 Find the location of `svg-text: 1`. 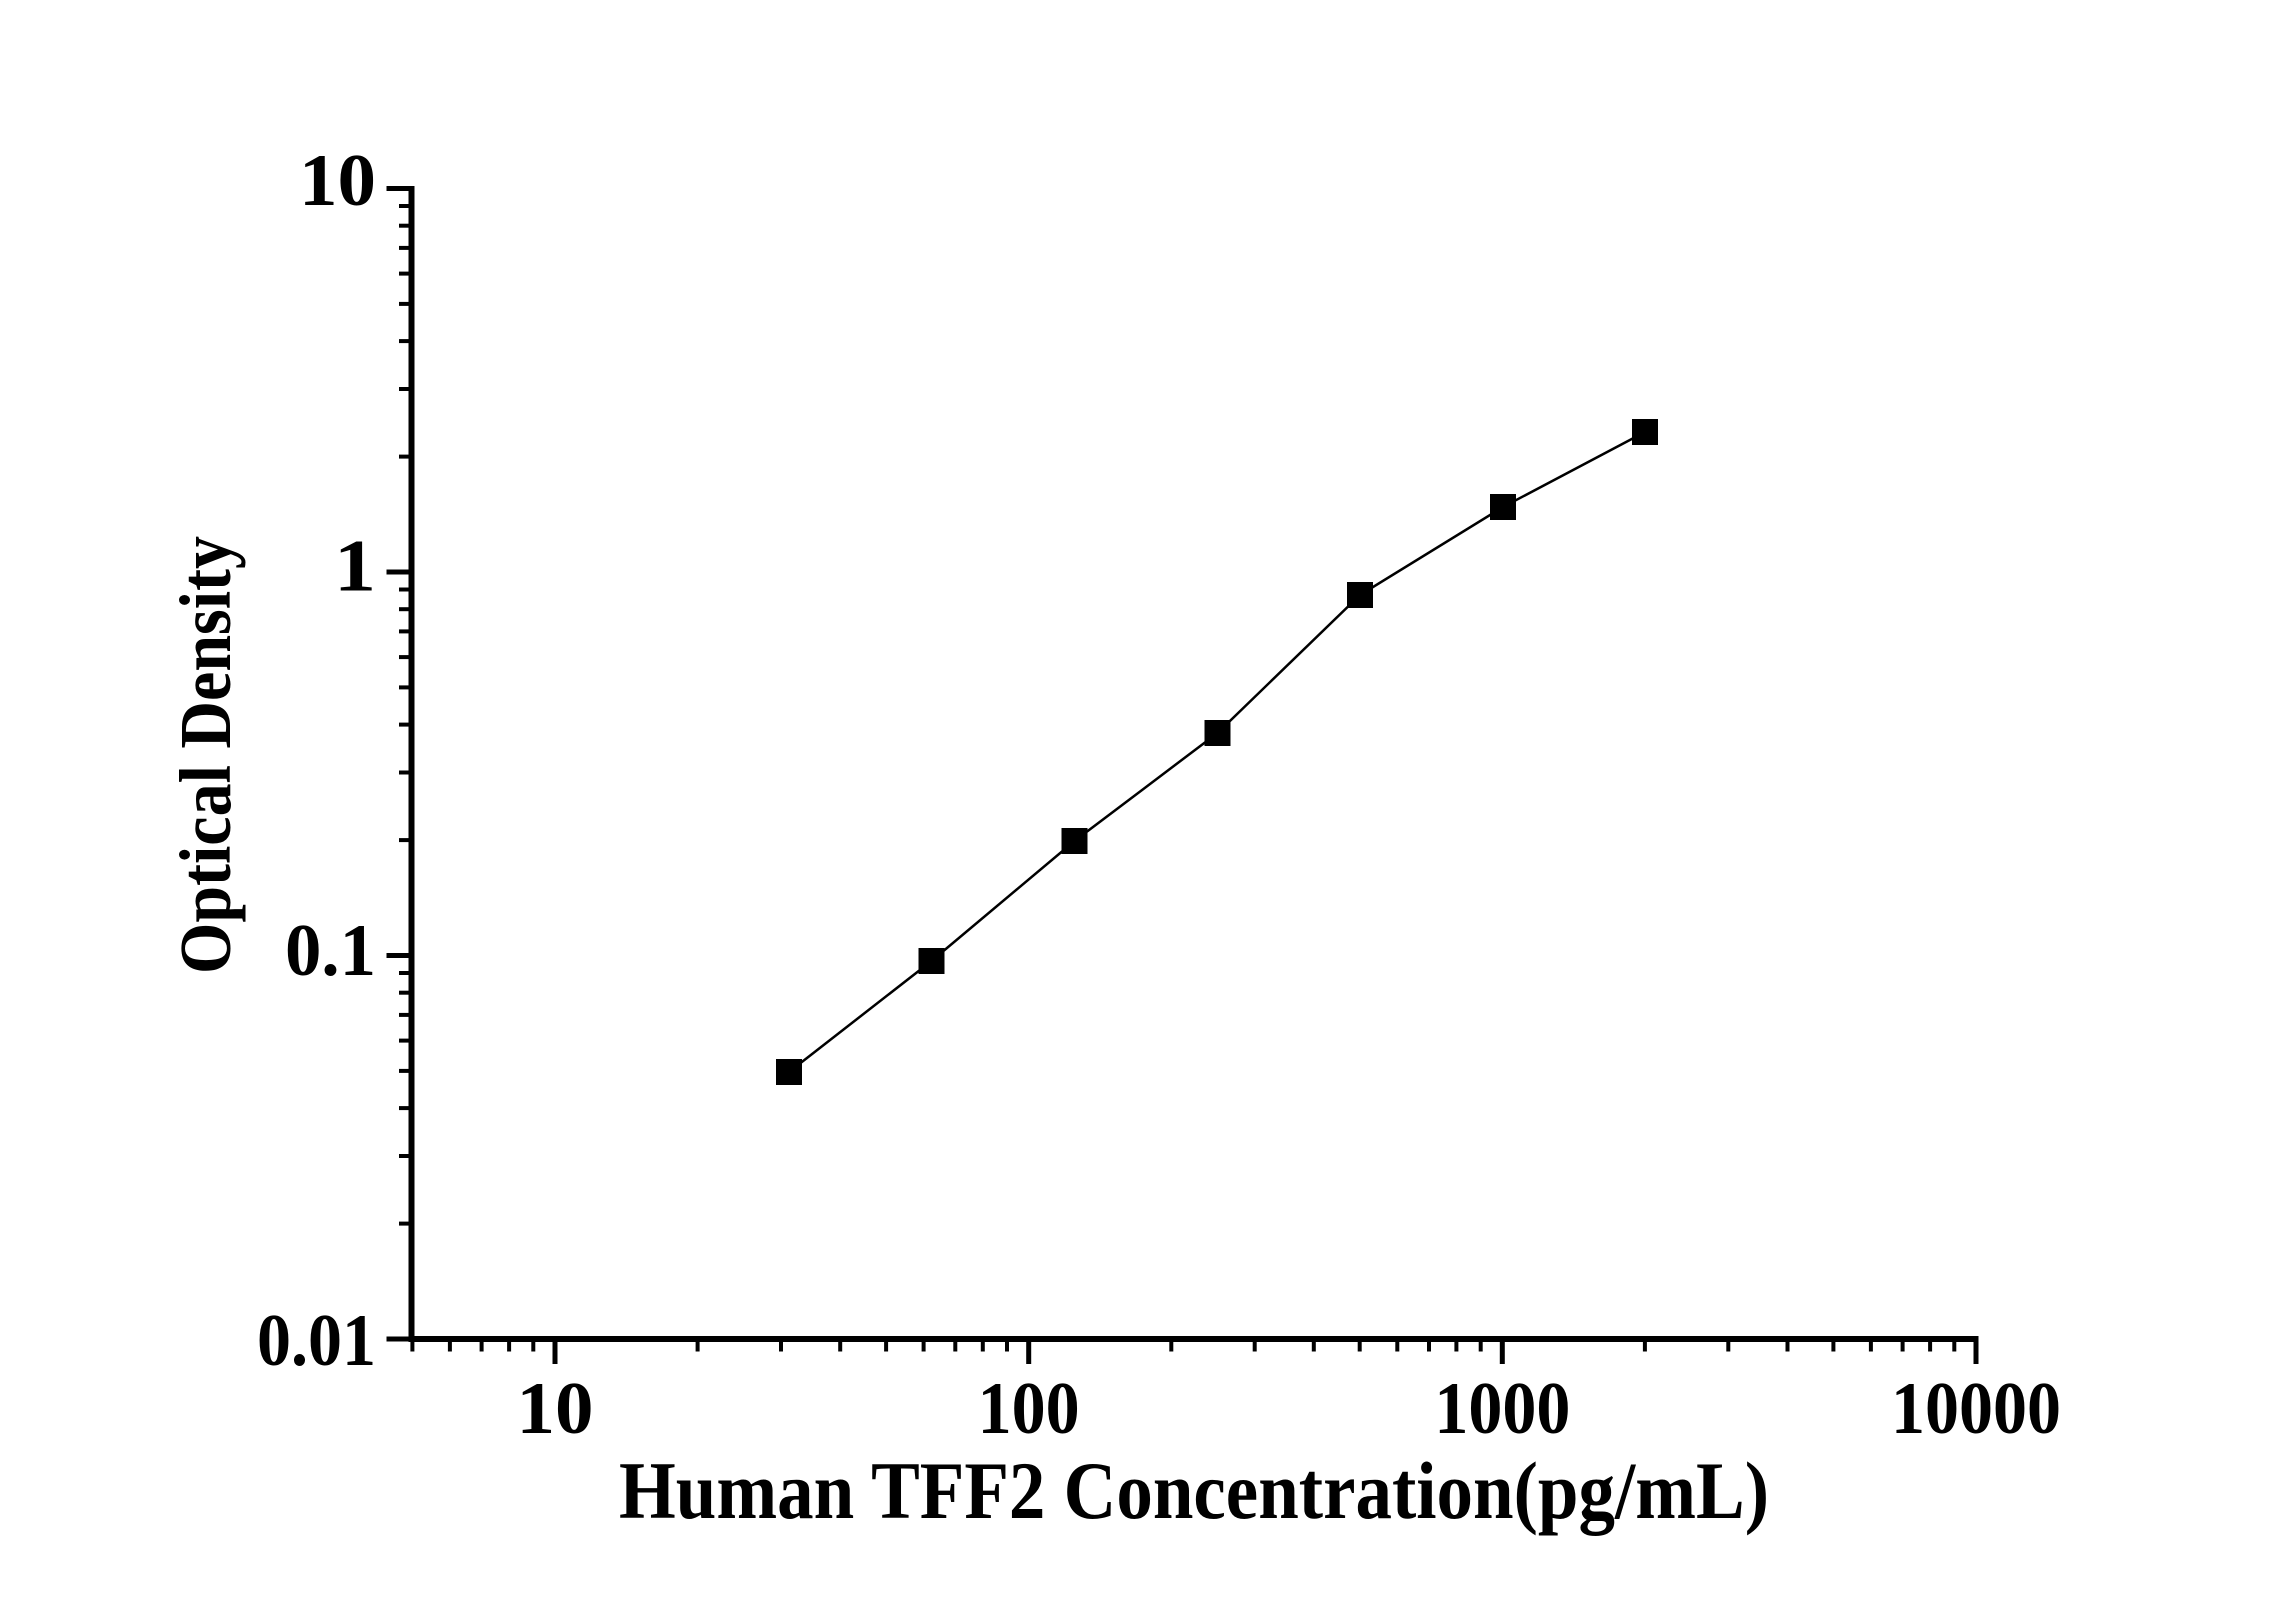

svg-text: 1 is located at coordinates (355, 567).